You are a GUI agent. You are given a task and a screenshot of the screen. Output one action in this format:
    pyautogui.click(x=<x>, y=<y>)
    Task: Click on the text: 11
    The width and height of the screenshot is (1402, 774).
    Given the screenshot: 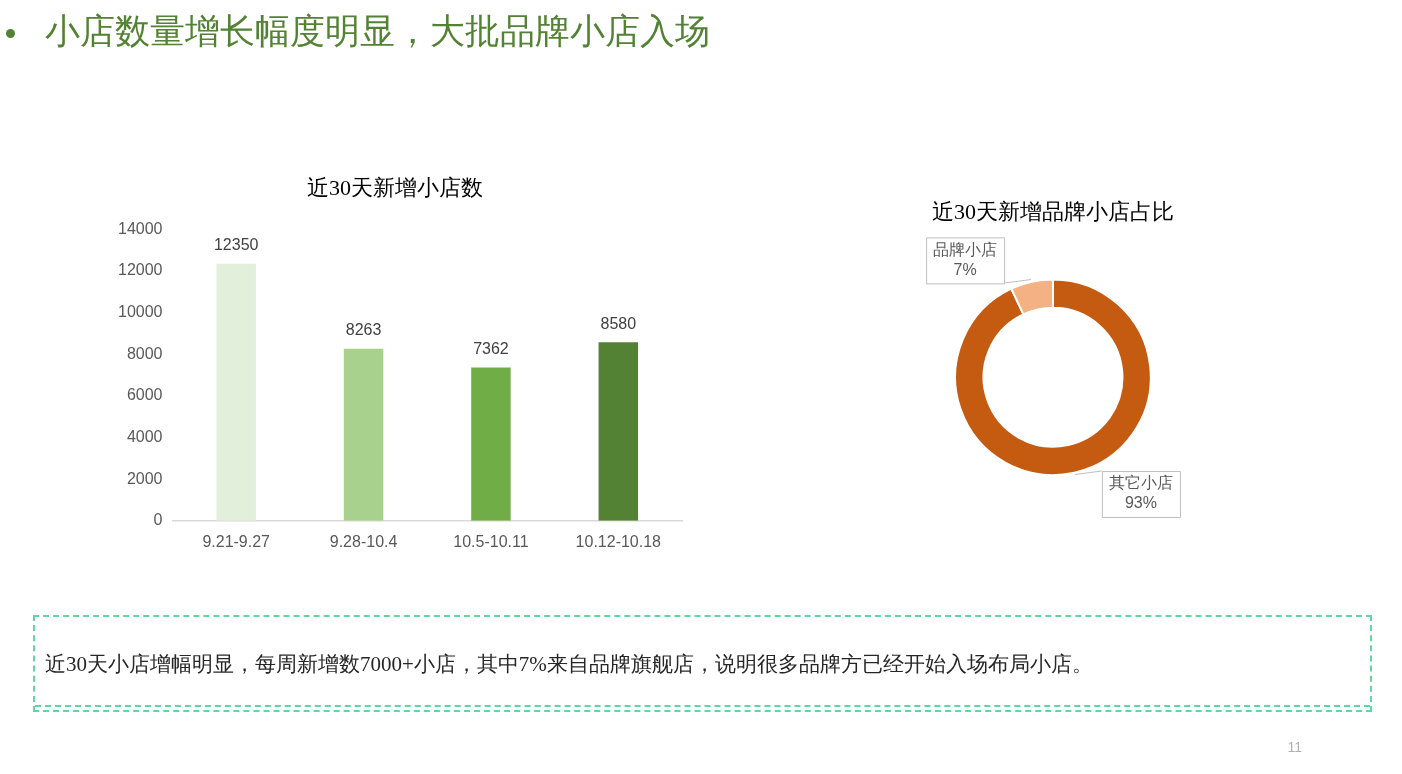 What is the action you would take?
    pyautogui.click(x=1294, y=747)
    